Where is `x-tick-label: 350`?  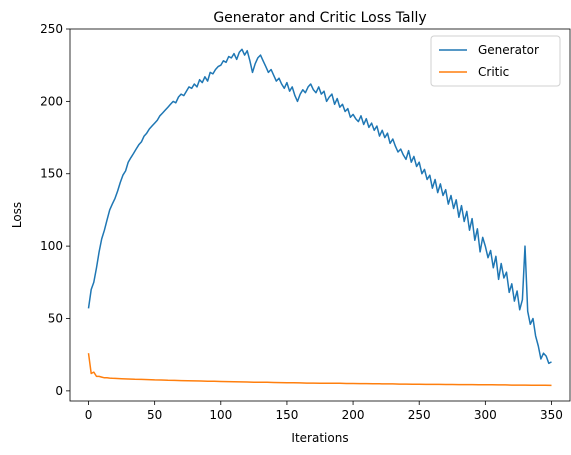 x-tick-label: 350 is located at coordinates (551, 415).